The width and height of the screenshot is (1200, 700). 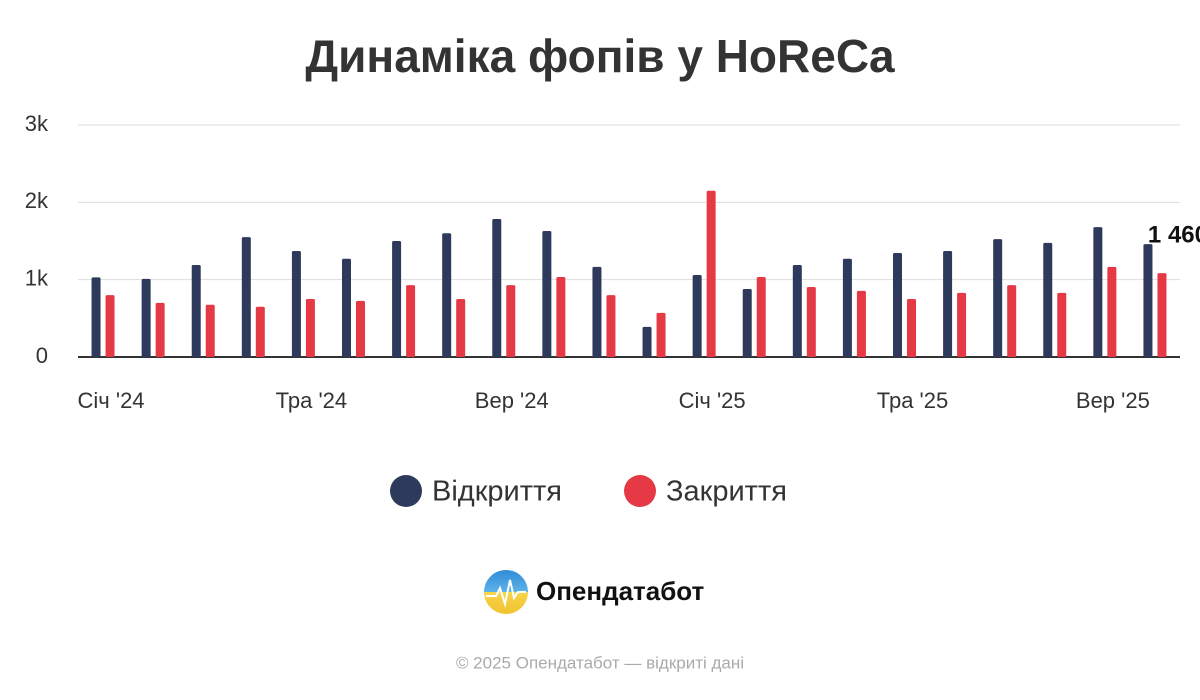 What do you see at coordinates (912, 400) in the screenshot?
I see `x-tick-label: Тра '25` at bounding box center [912, 400].